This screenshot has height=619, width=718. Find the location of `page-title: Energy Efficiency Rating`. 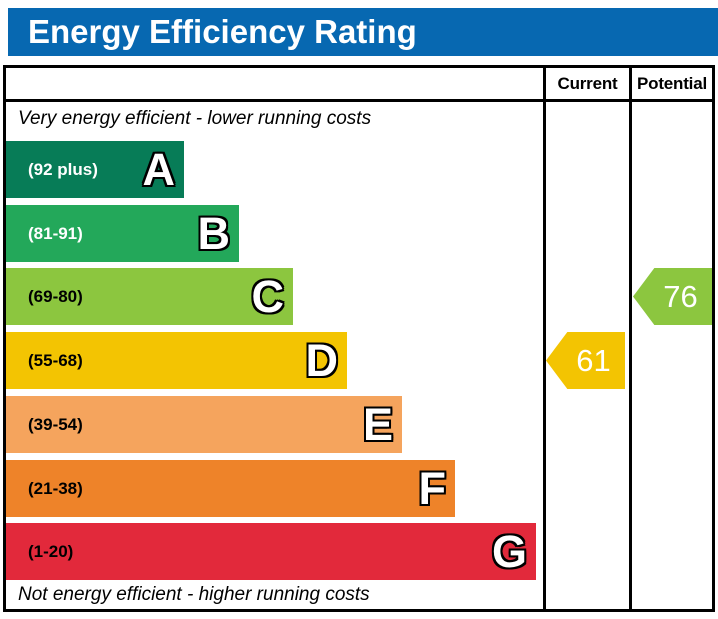

page-title: Energy Efficiency Rating is located at coordinates (222, 31).